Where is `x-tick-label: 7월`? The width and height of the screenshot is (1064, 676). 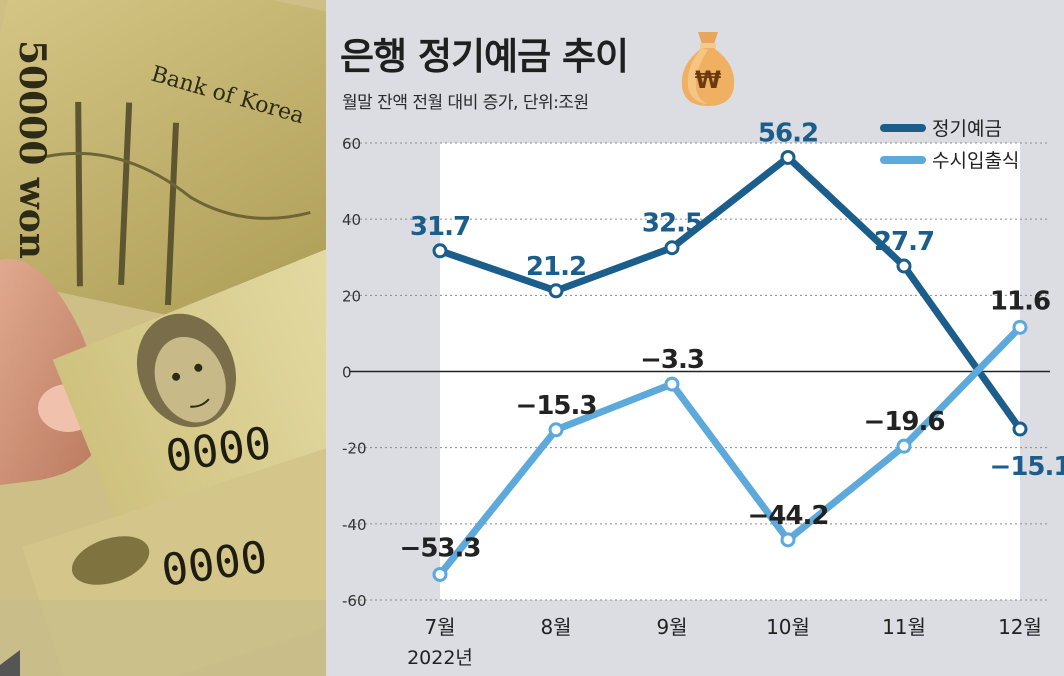 x-tick-label: 7월 is located at coordinates (439, 627).